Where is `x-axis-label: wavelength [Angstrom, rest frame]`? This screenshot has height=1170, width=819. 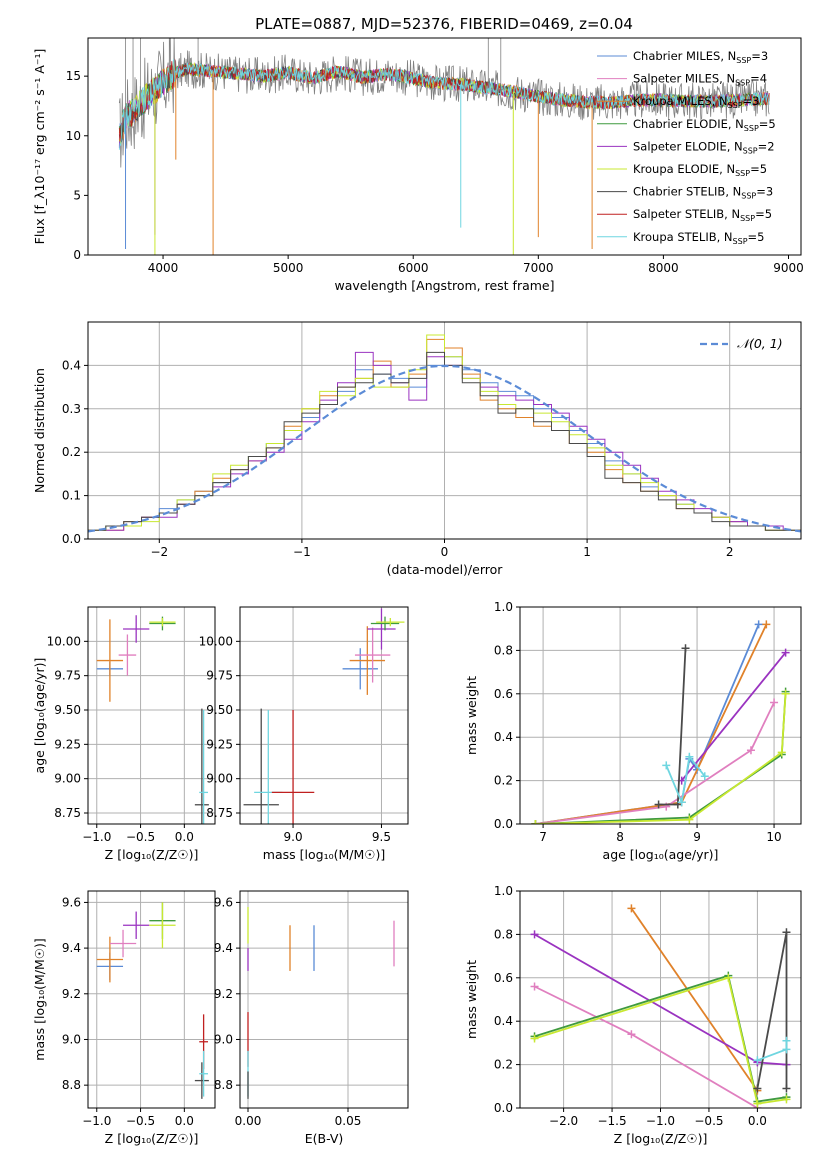
x-axis-label: wavelength [Angstrom, rest frame] is located at coordinates (444, 285).